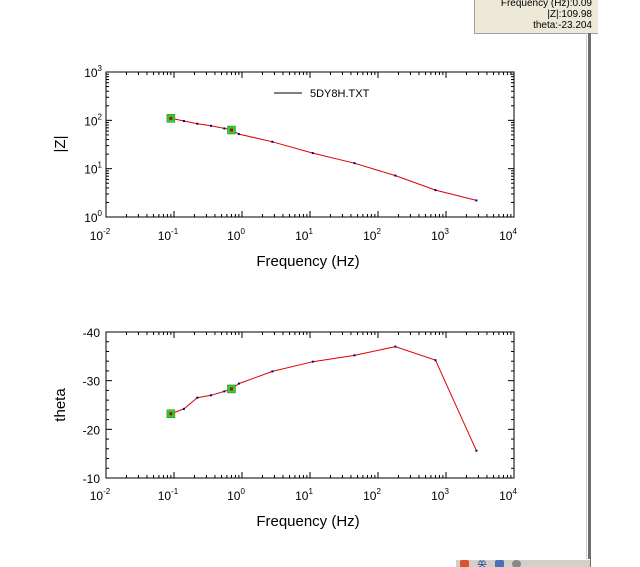  Describe the element at coordinates (562, 25) in the screenshot. I see `readout-theta: theta:-23.204` at that location.